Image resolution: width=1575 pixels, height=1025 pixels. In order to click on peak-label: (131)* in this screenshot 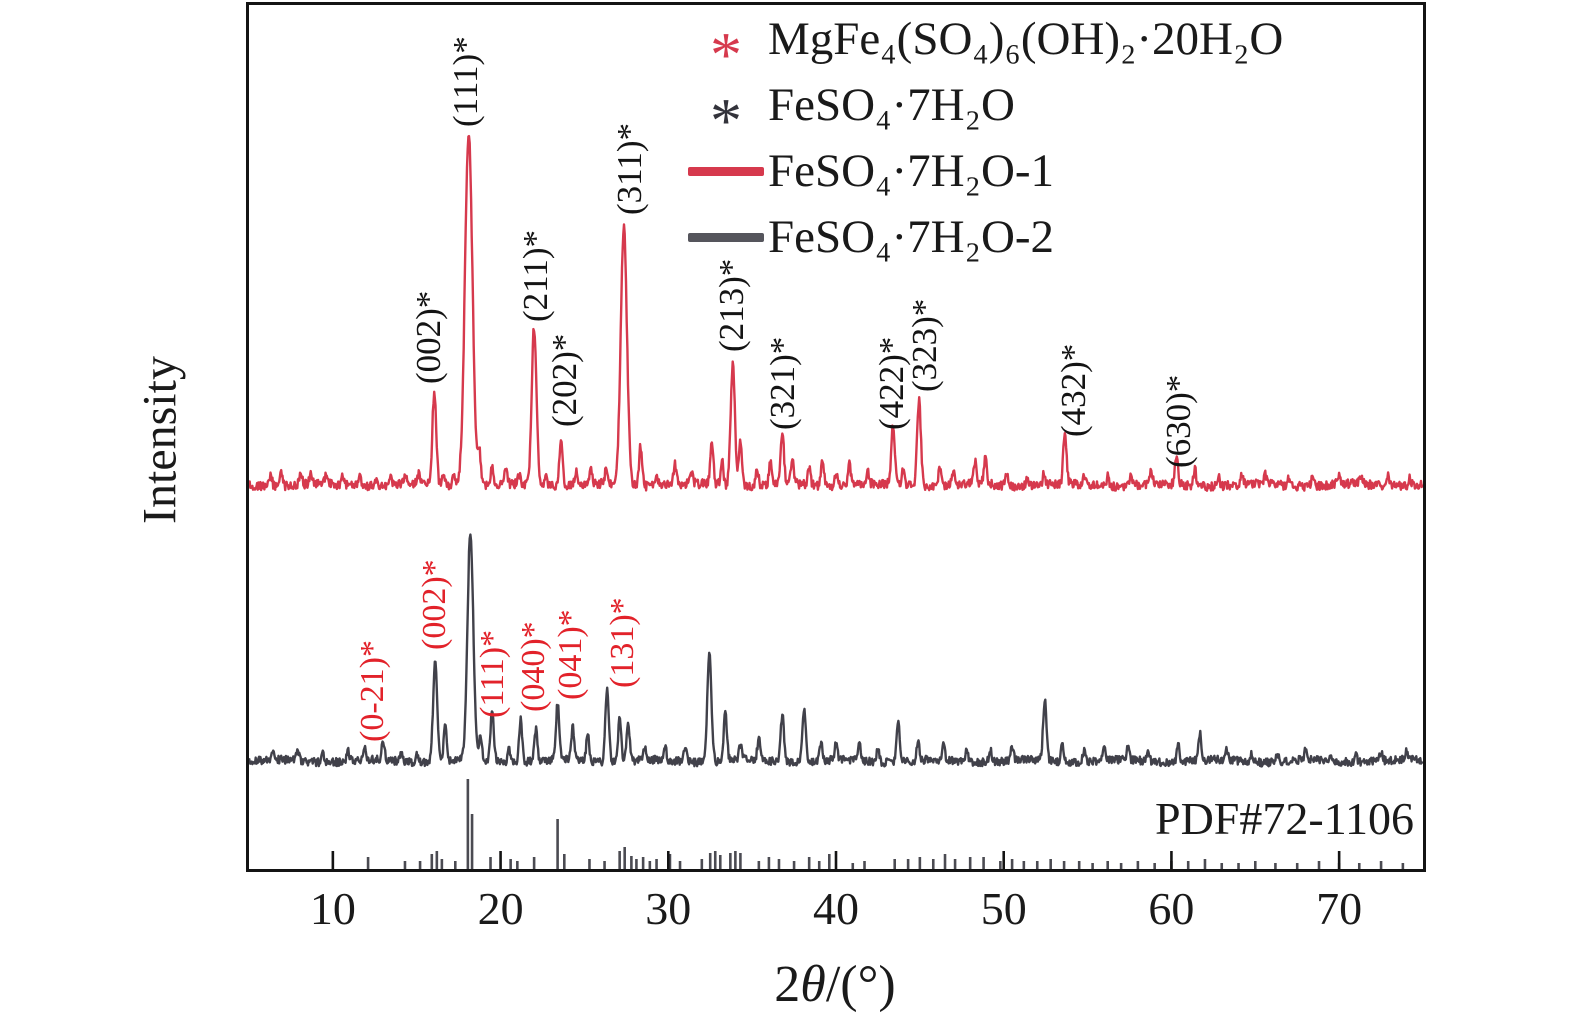, I will do `click(622, 642)`.